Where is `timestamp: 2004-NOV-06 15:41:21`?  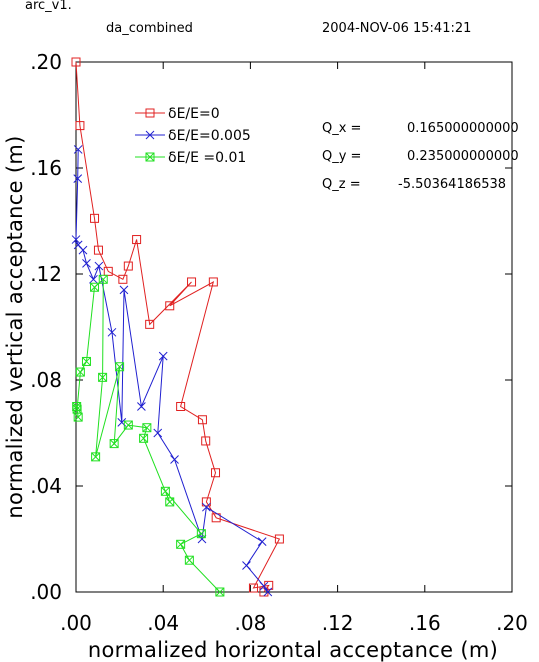 timestamp: 2004-NOV-06 15:41:21 is located at coordinates (396, 28).